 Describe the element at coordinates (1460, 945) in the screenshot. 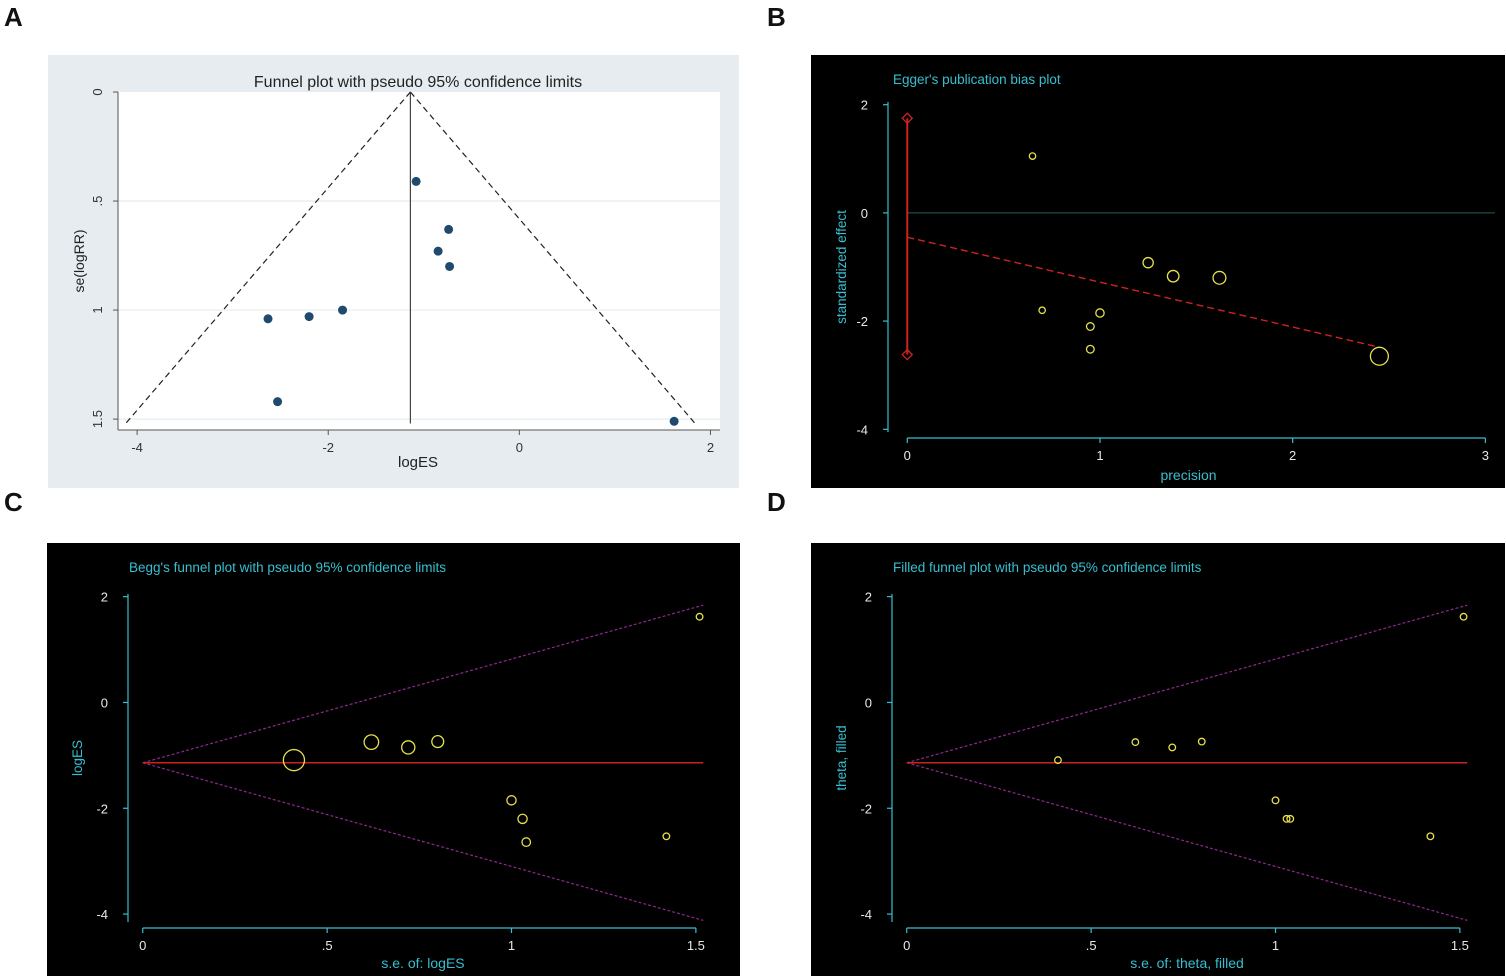

I see `panel-d-x-tick-label: 1.5` at that location.